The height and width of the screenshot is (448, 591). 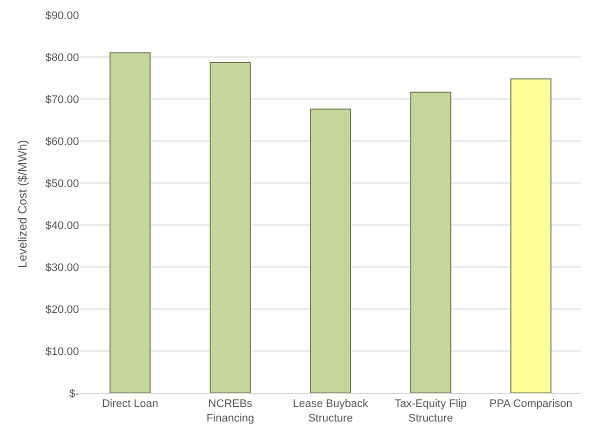 What do you see at coordinates (430, 411) in the screenshot?
I see `x-tick-label: Tax-Equity Flip Structure` at bounding box center [430, 411].